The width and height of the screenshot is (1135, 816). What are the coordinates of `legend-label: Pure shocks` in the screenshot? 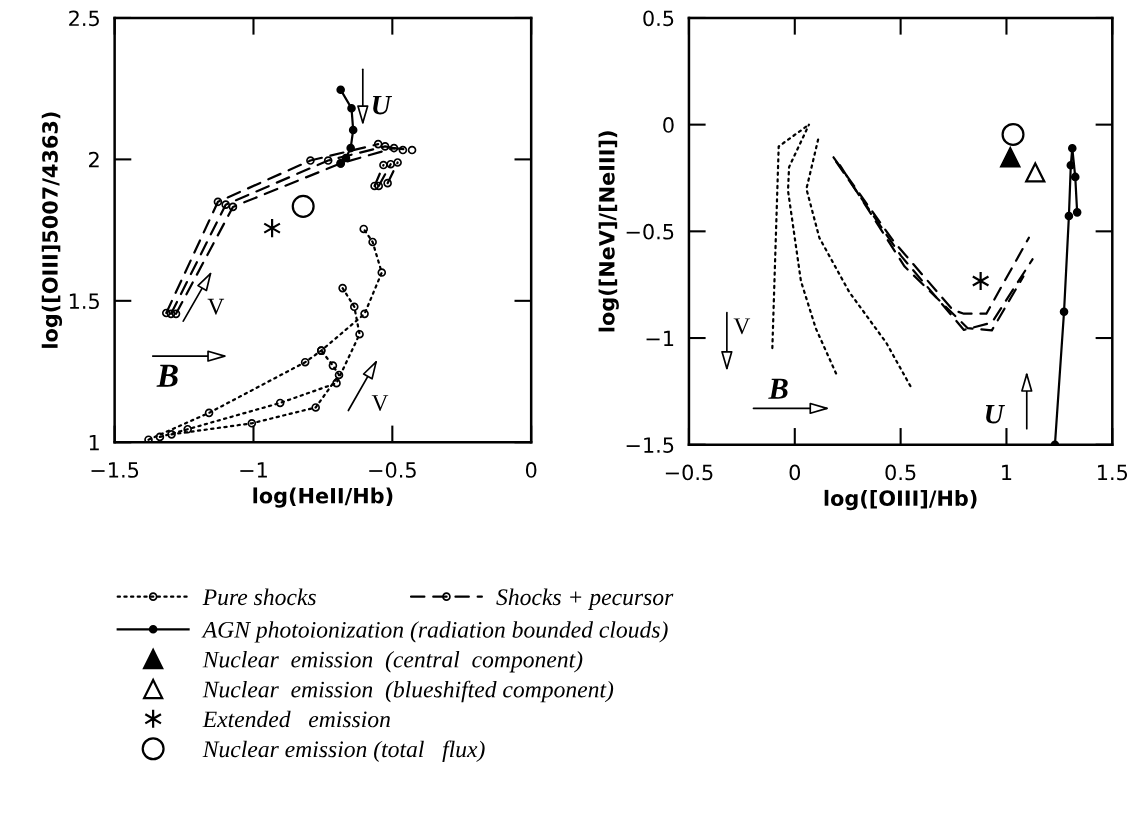 It's located at (259, 597).